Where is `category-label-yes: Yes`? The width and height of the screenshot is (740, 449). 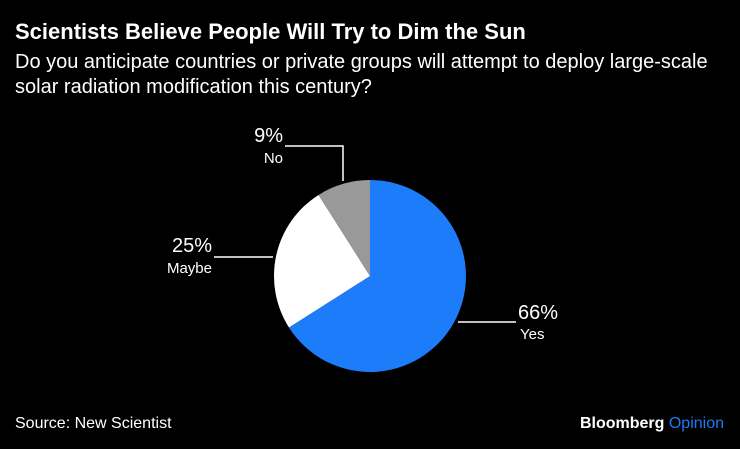 category-label-yes: Yes is located at coordinates (532, 334).